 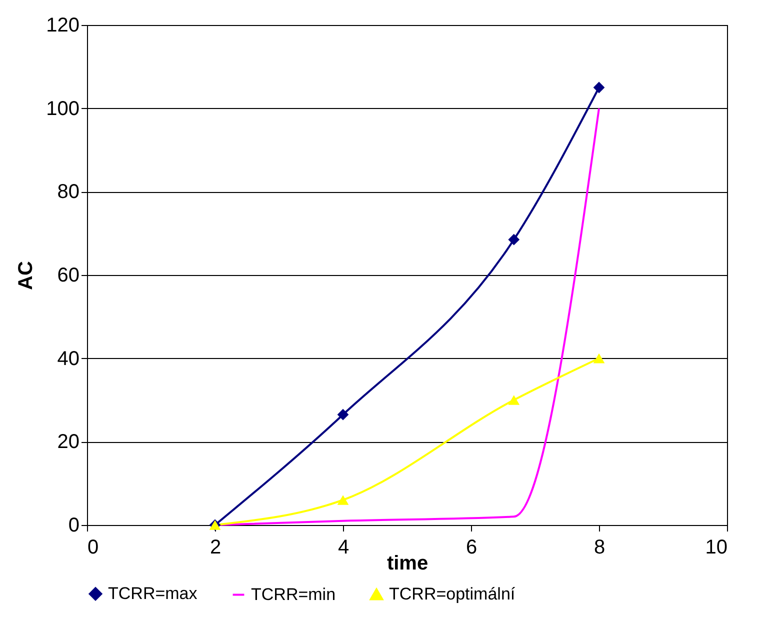 I want to click on y-tick-label: 20, so click(x=68, y=442).